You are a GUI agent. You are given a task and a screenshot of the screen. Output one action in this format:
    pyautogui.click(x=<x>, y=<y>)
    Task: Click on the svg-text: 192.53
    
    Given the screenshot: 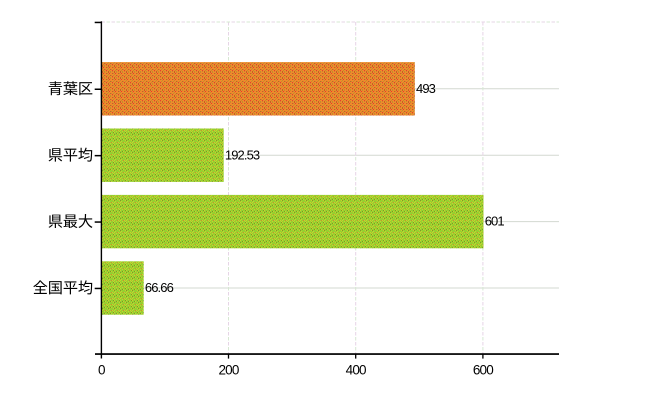 What is the action you would take?
    pyautogui.click(x=242, y=154)
    